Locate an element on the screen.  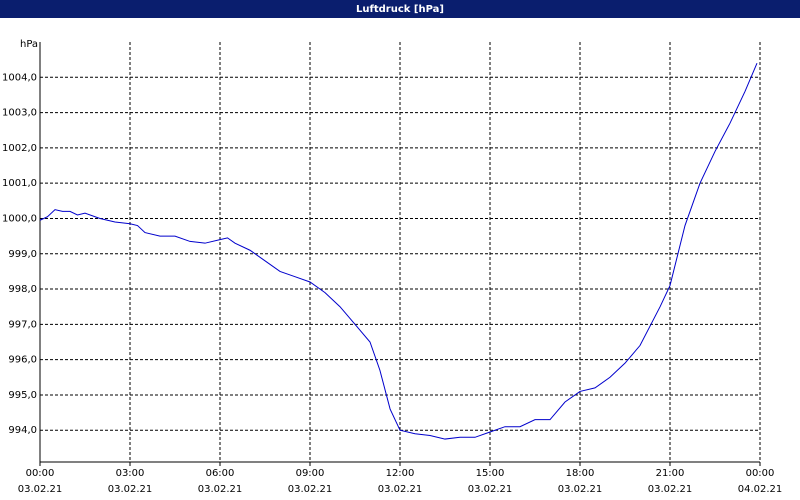
x-tick-label: 21:00 is located at coordinates (670, 473).